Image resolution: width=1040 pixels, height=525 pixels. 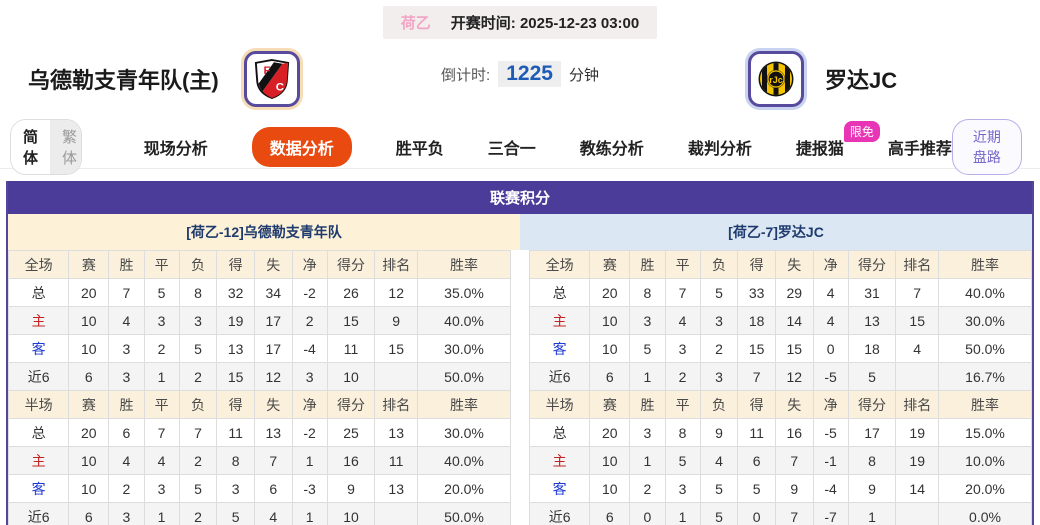 What do you see at coordinates (309, 488) in the screenshot?
I see `stat-cell: -3` at bounding box center [309, 488].